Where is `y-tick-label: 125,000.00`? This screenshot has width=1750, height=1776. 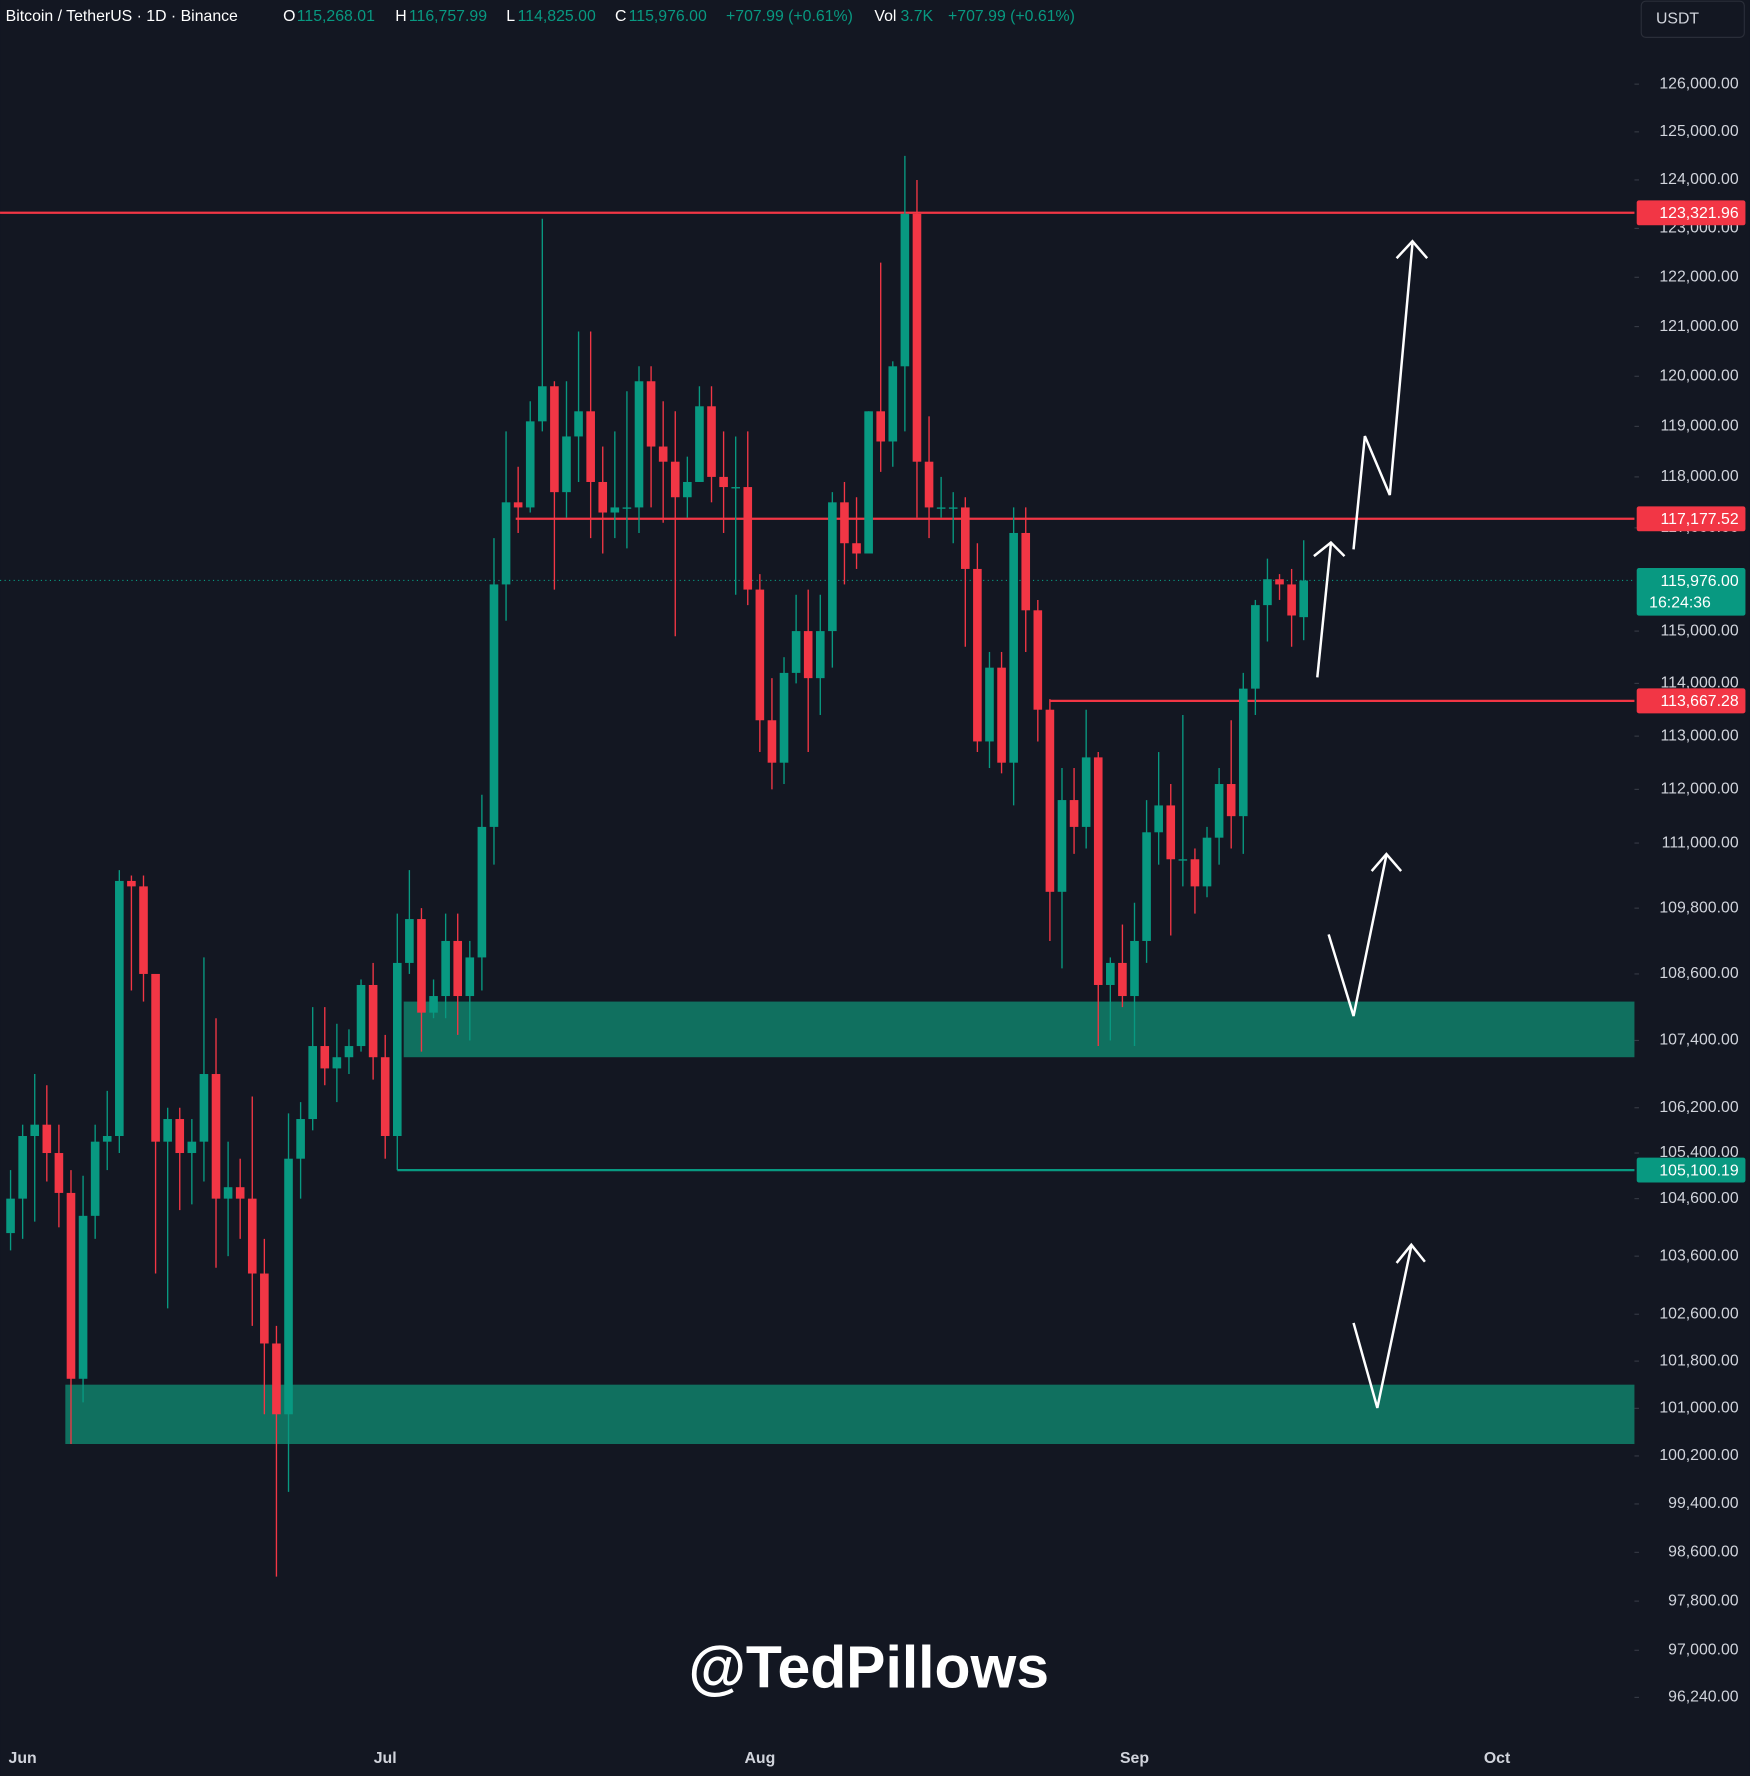
y-tick-label: 125,000.00 is located at coordinates (1698, 131).